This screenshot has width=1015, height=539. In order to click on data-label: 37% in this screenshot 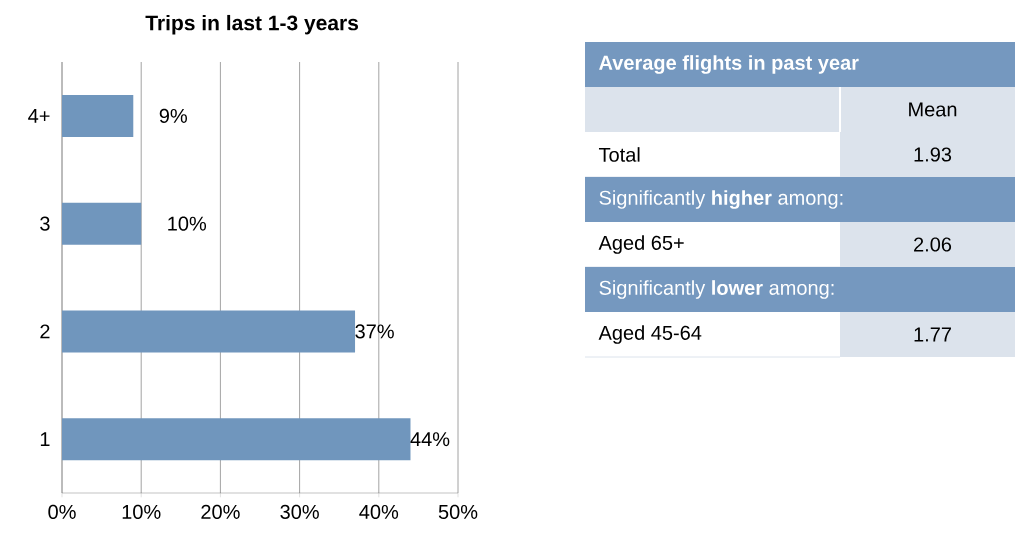, I will do `click(374, 331)`.